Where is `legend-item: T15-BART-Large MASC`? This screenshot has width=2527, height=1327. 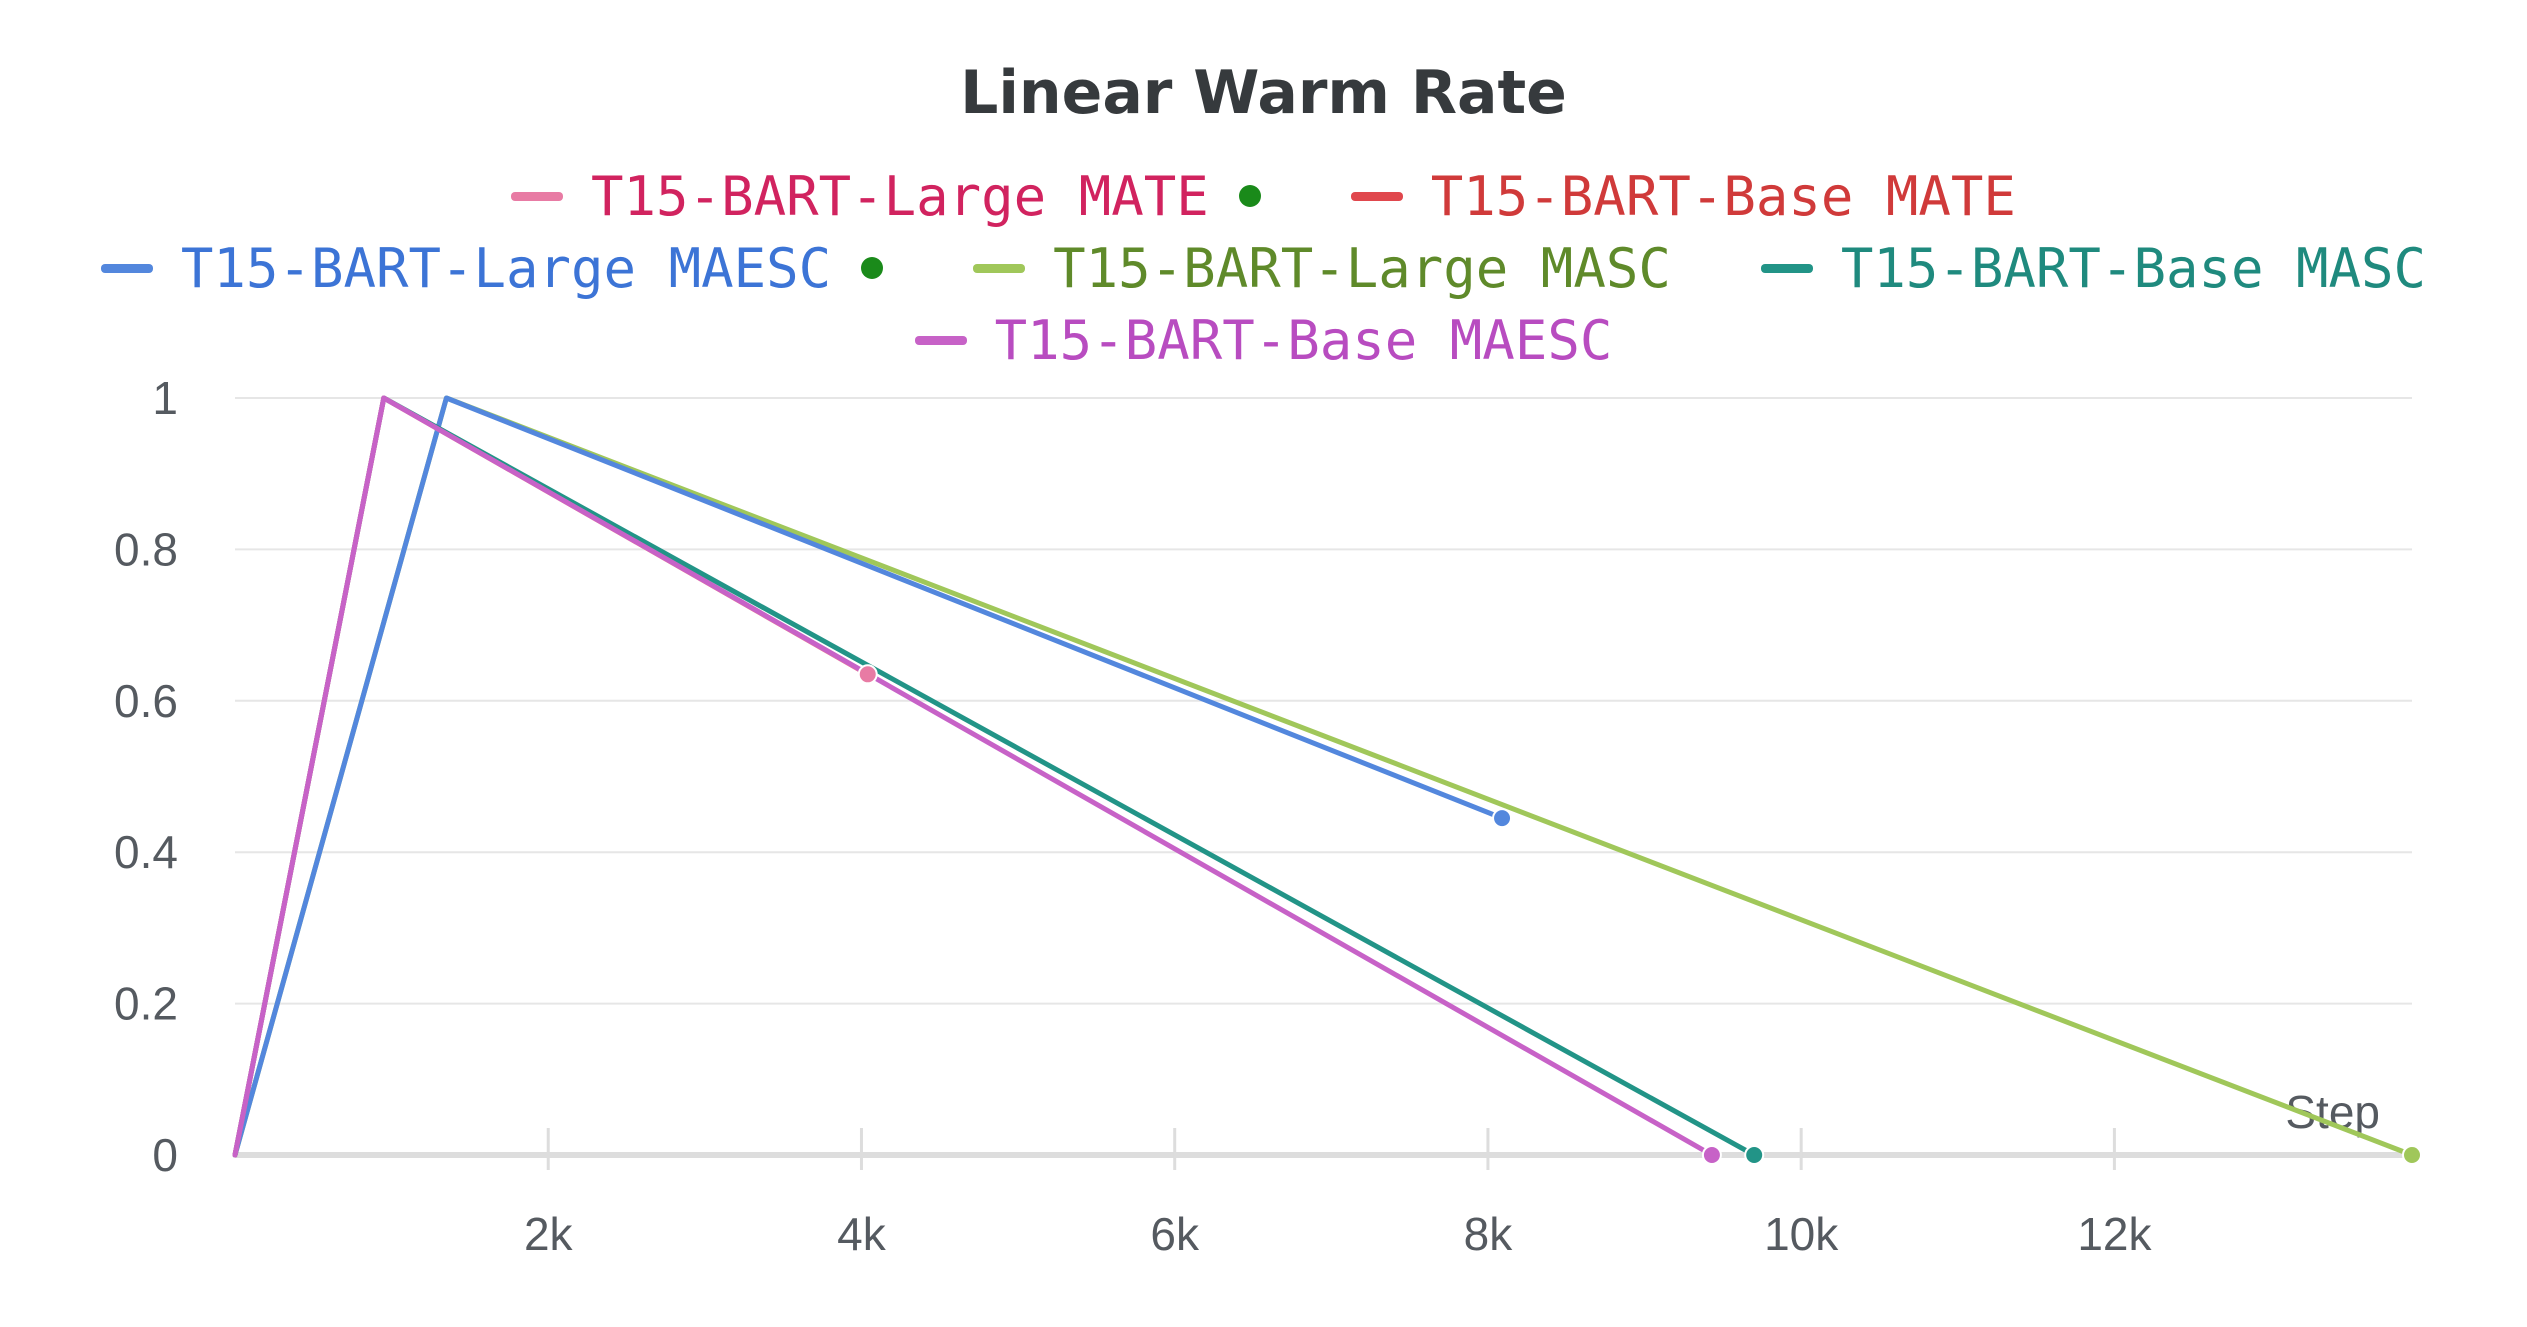
legend-item: T15-BART-Large MASC is located at coordinates (1322, 268).